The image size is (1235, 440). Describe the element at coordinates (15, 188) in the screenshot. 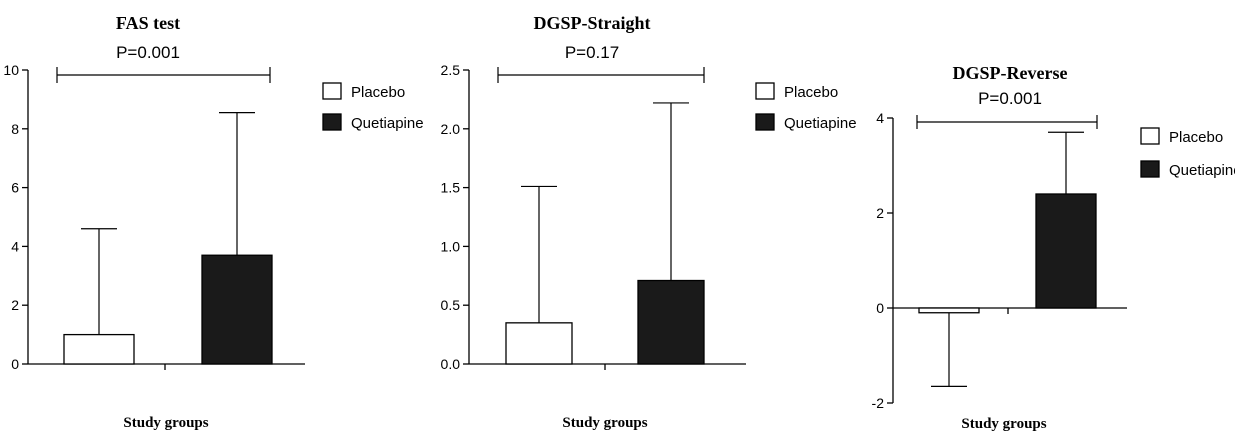

I see `y-tick-label: 6` at that location.